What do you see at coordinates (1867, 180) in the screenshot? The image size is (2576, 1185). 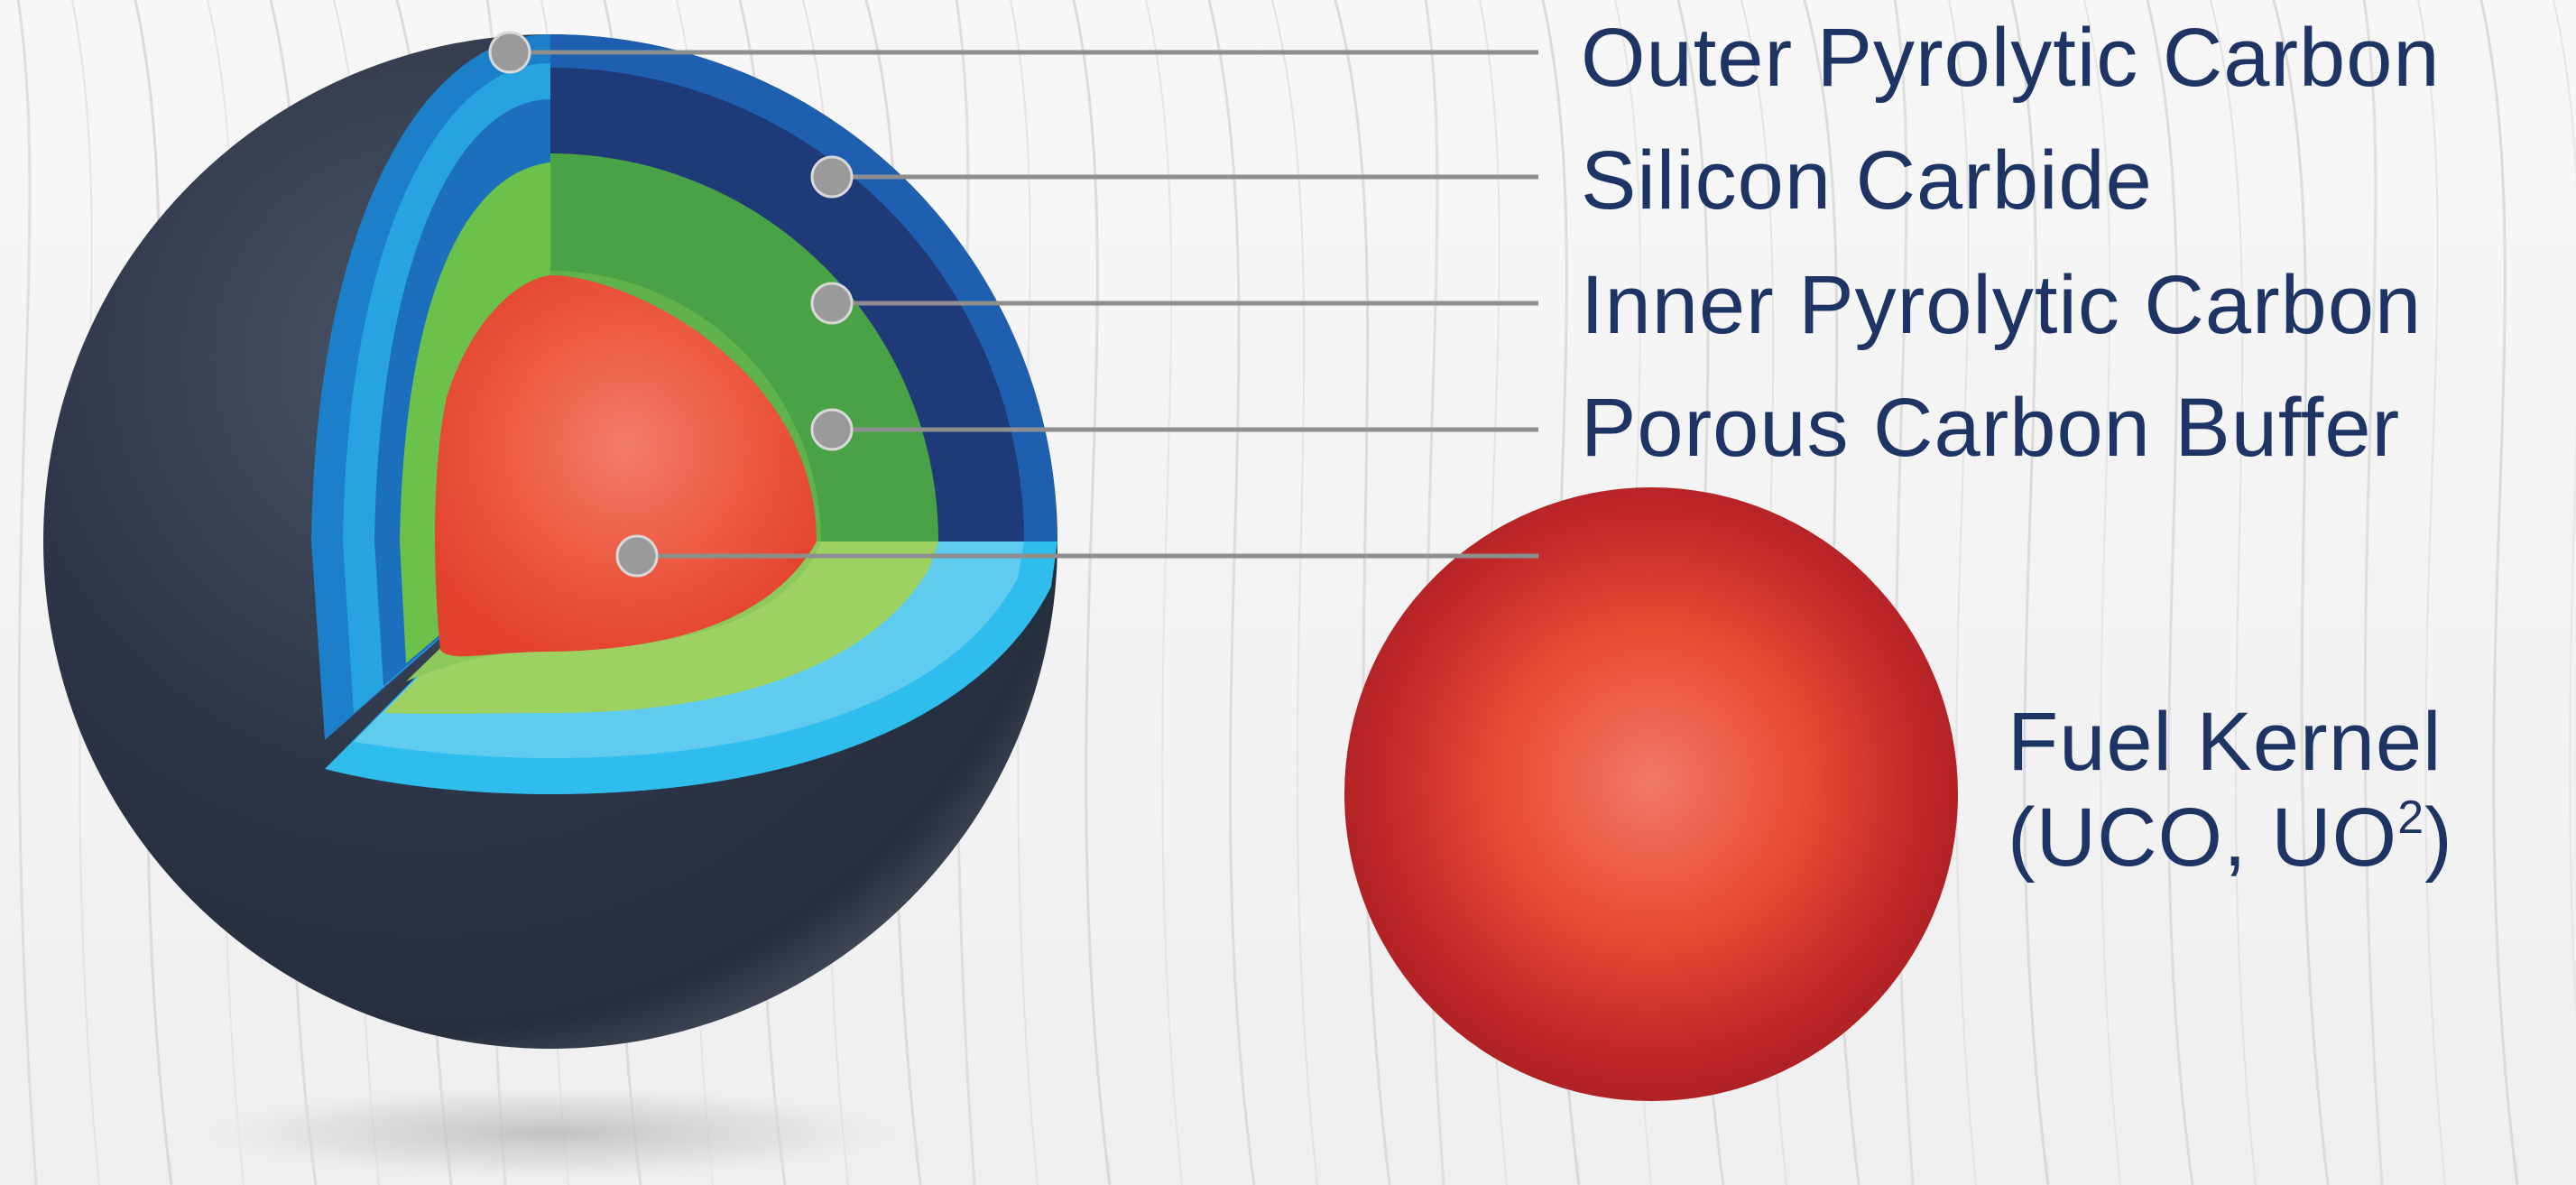 I see `label-silicon-carbide: Silicon Carbide` at bounding box center [1867, 180].